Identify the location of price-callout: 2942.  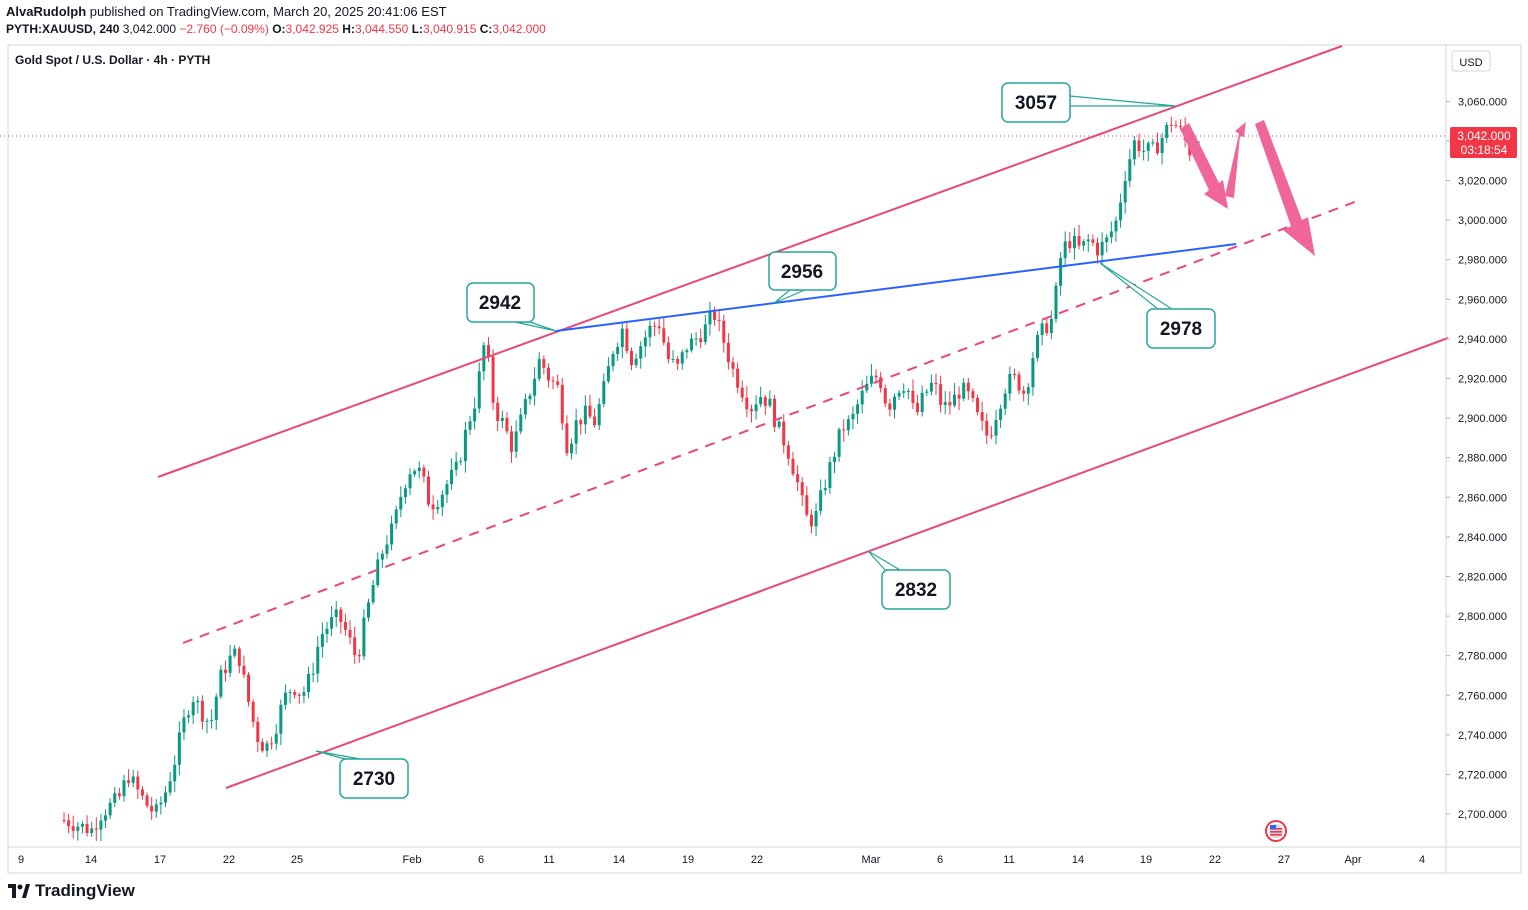
(511, 307).